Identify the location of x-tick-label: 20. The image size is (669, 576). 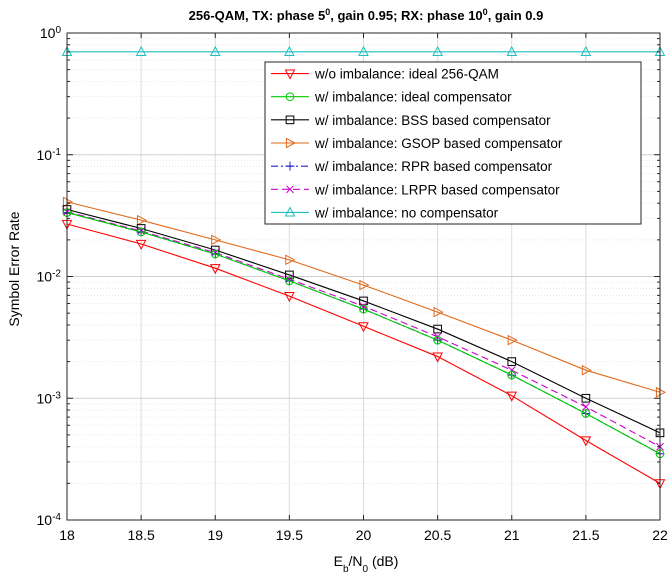
(364, 535).